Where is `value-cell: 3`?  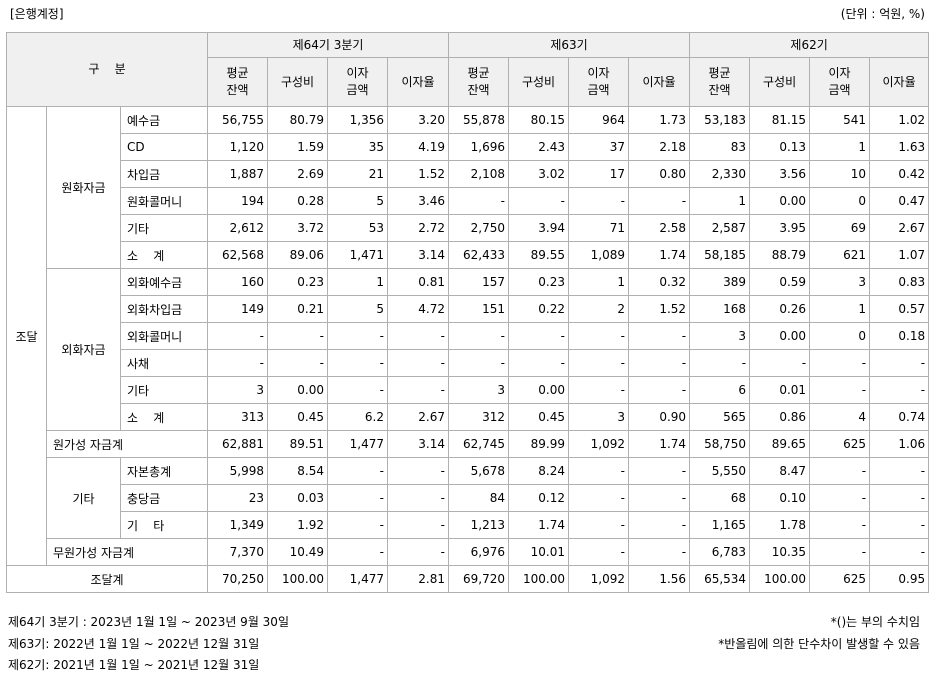 value-cell: 3 is located at coordinates (479, 390).